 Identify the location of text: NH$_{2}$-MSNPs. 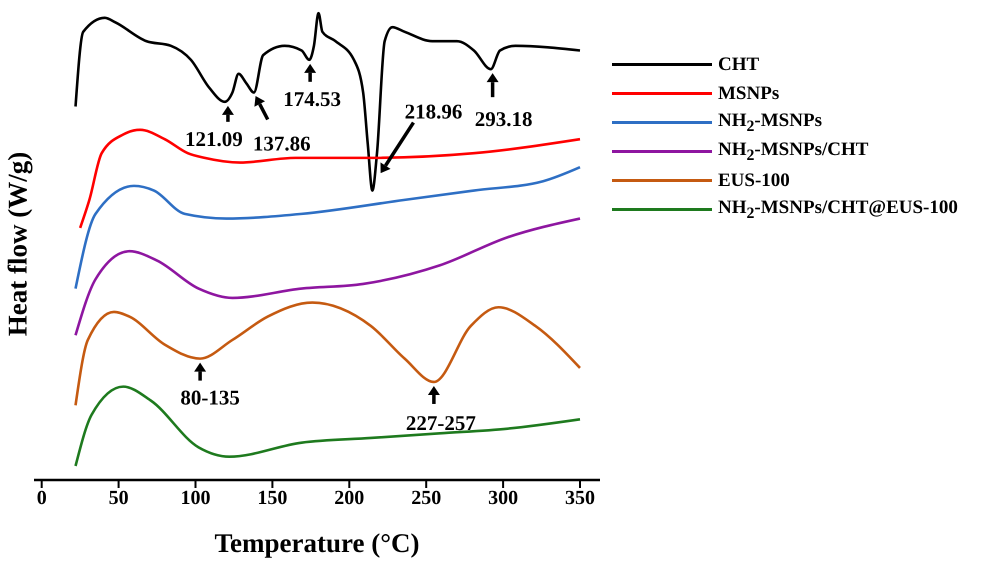
(770, 123).